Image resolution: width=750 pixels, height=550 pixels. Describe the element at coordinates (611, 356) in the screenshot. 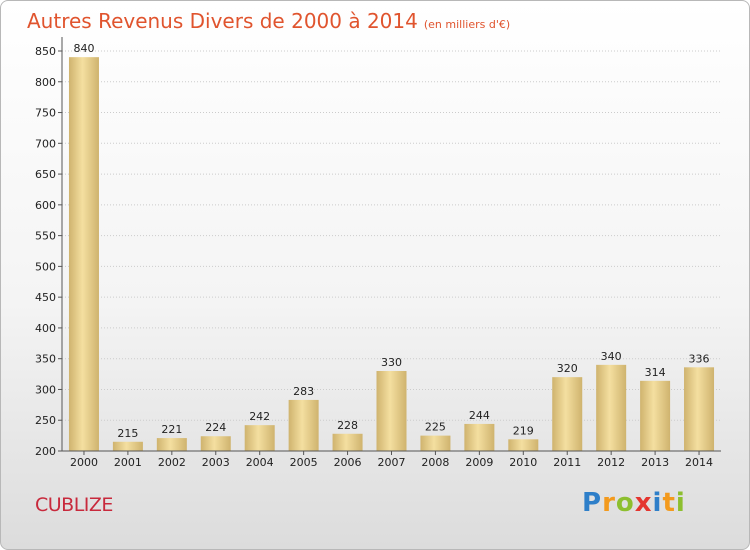

I see `bar-value-label: 340` at that location.